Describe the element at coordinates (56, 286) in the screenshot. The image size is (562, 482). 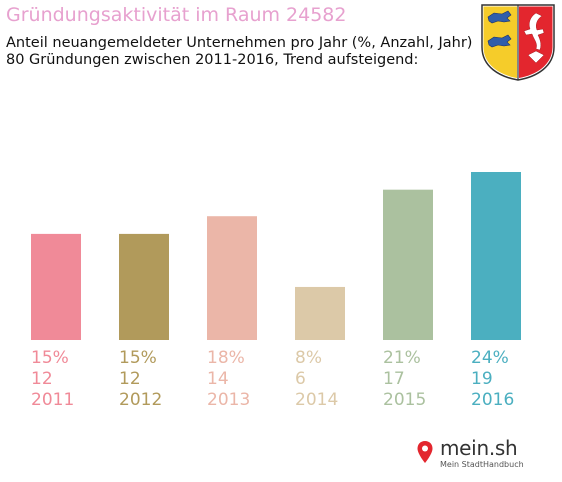
I see `bar-2011` at that location.